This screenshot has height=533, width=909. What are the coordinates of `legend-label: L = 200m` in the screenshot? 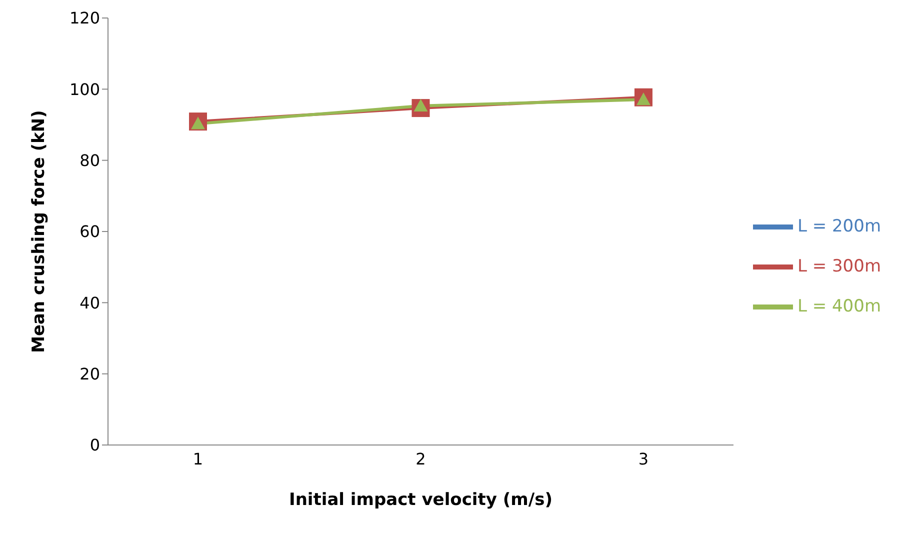 It's located at (839, 226).